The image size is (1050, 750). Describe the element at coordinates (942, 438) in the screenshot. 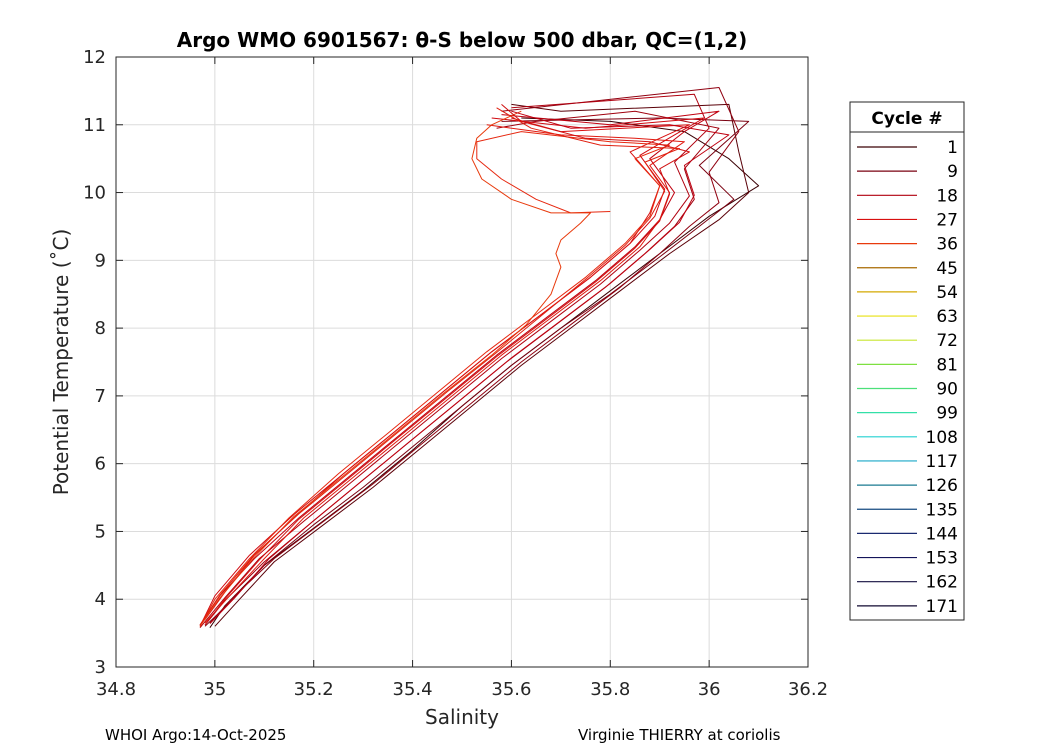

I see `legend-label: 108` at that location.